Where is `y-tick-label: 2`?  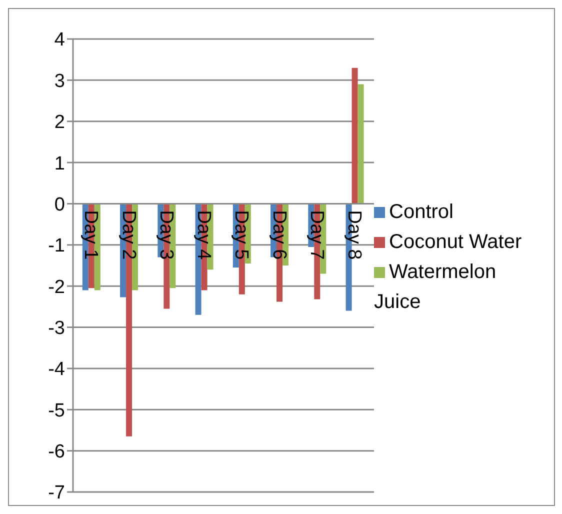 y-tick-label: 2 is located at coordinates (59, 123).